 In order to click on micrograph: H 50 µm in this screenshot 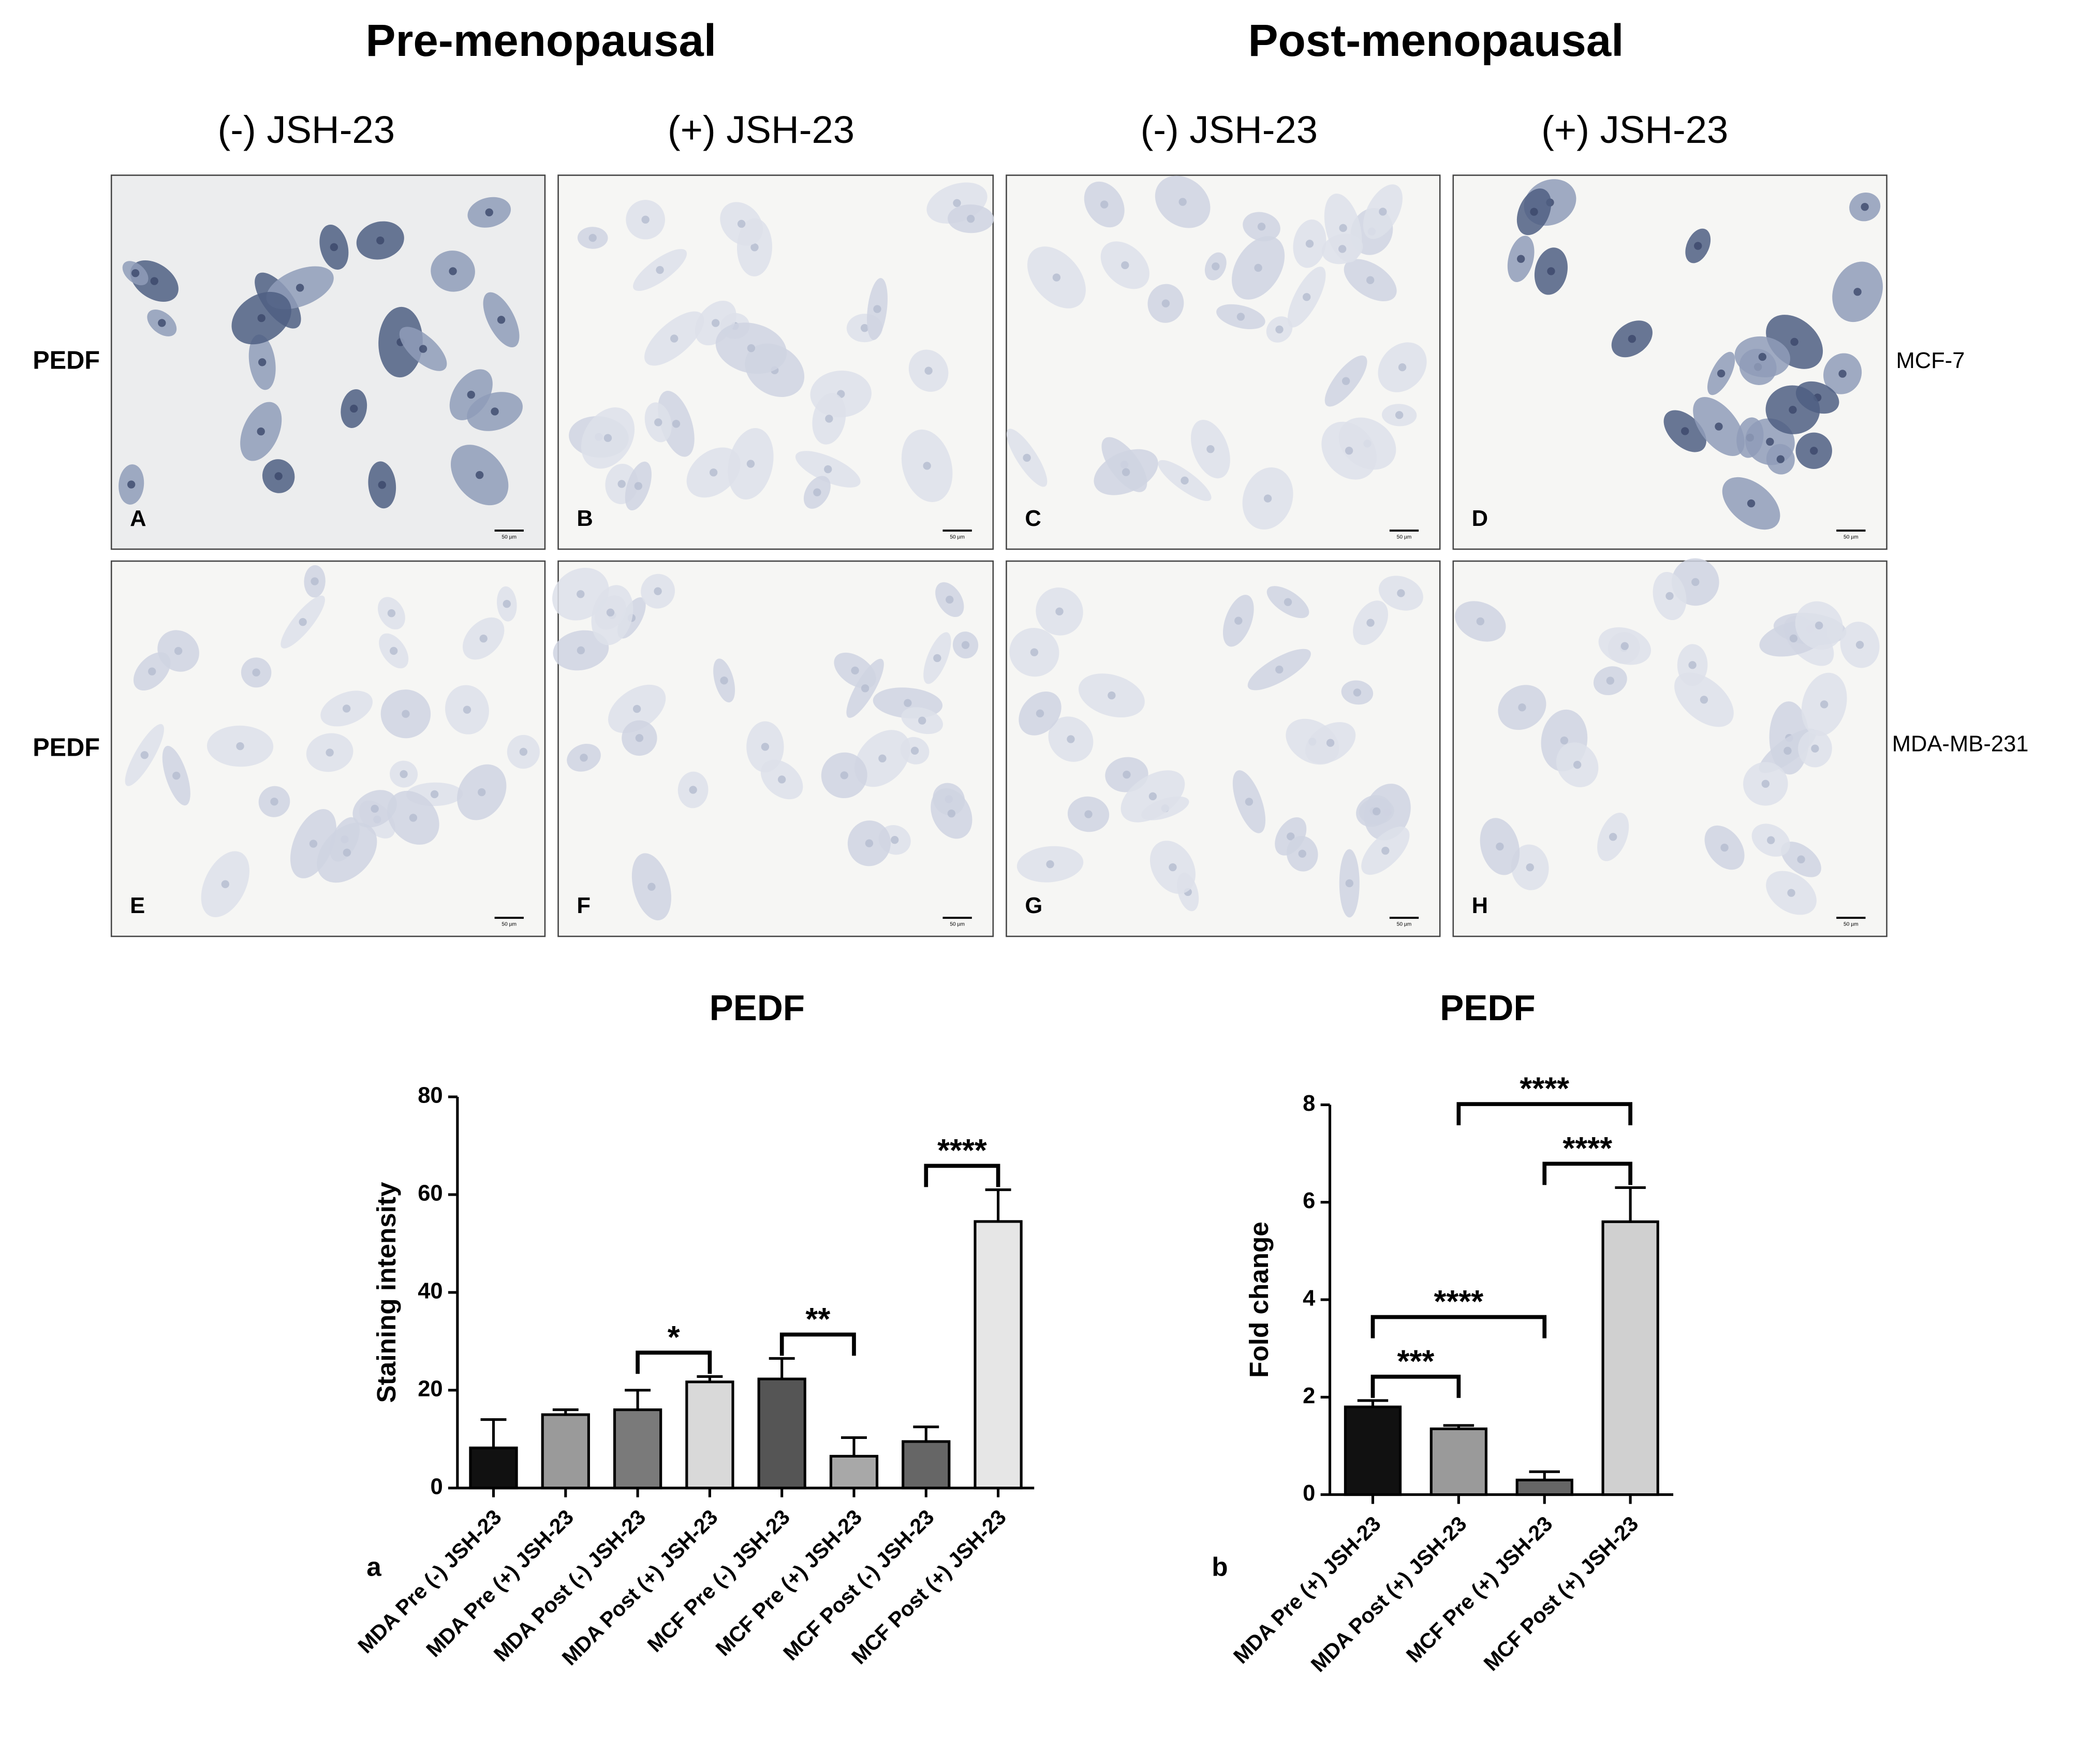, I will do `click(1670, 747)`.